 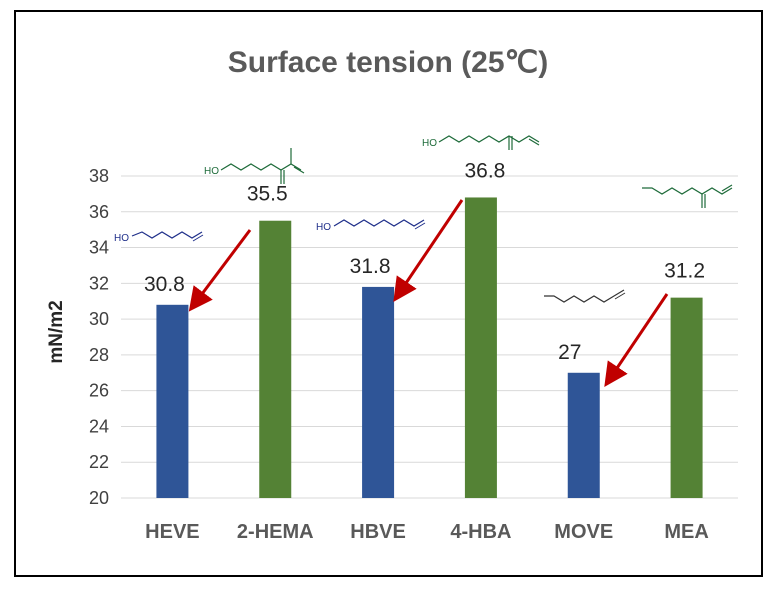 I want to click on bar-mea, so click(x=686, y=397).